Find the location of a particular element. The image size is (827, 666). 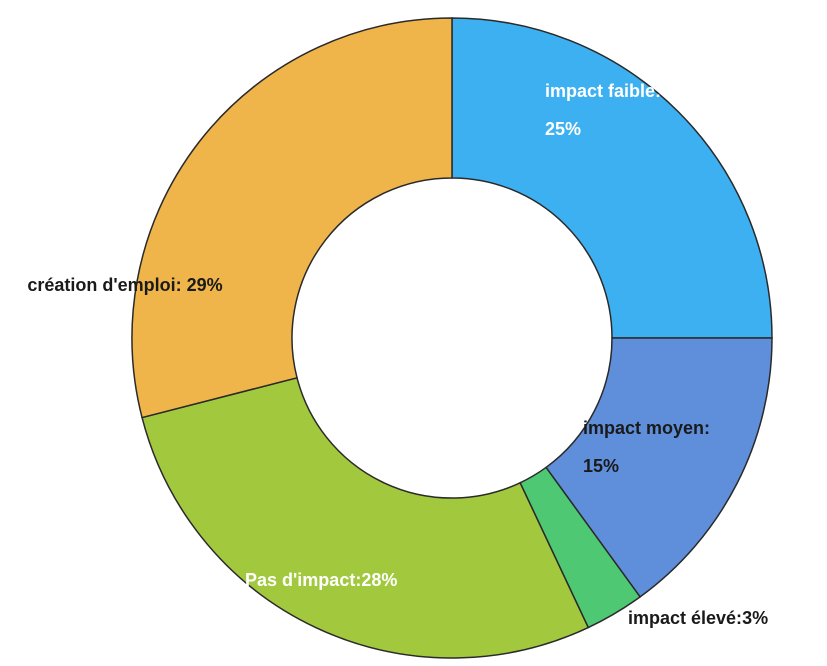

data-label: impact moyen: 15% is located at coordinates (646, 447).